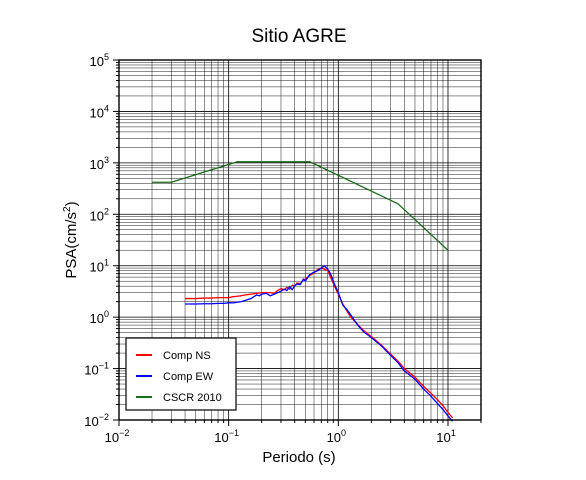  Describe the element at coordinates (104, 417) in the screenshot. I see `y-tick-label-exponent: −2` at that location.